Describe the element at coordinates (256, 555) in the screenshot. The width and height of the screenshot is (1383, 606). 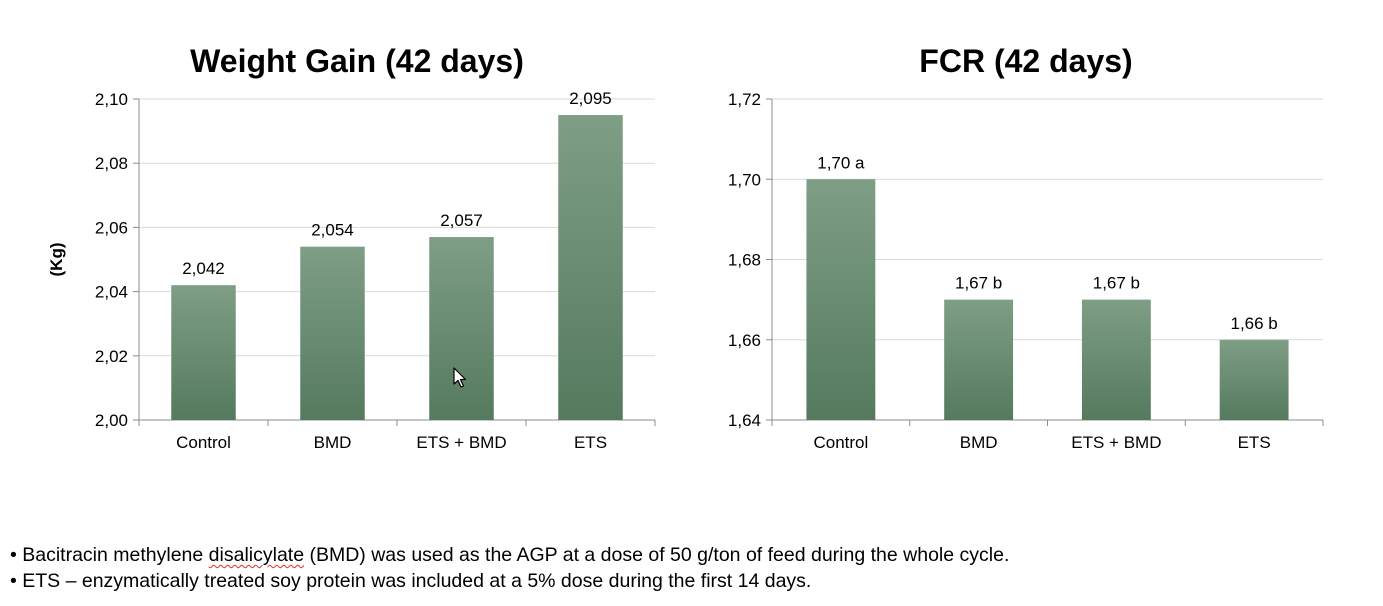
I see `spellcheck-underlined-word: disalicylate` at that location.